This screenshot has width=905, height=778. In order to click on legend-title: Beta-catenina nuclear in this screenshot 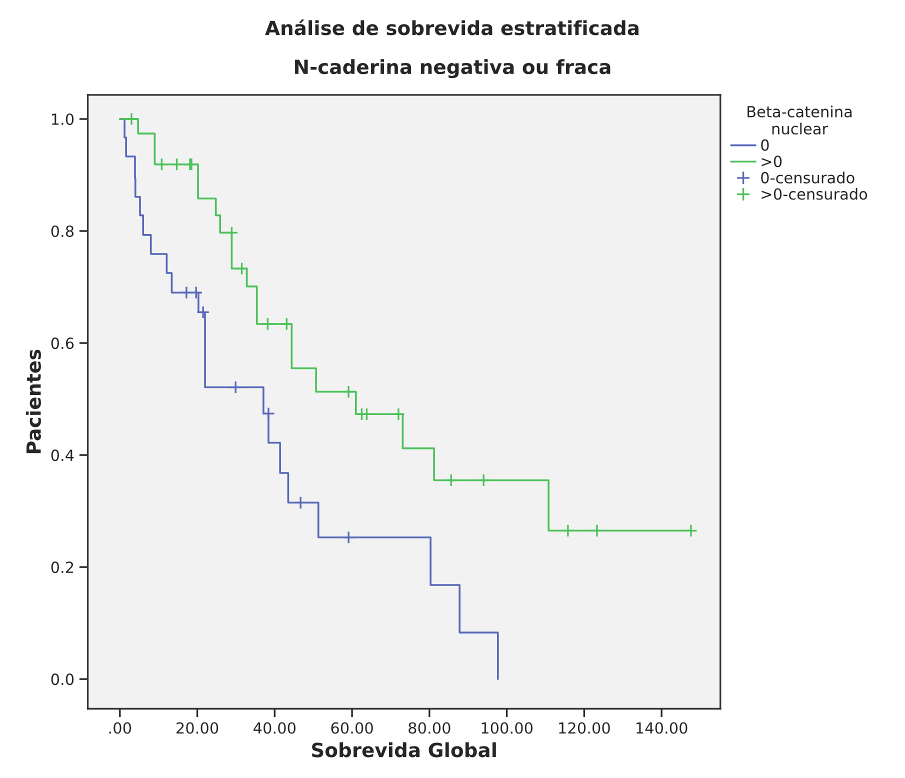, I will do `click(800, 120)`.